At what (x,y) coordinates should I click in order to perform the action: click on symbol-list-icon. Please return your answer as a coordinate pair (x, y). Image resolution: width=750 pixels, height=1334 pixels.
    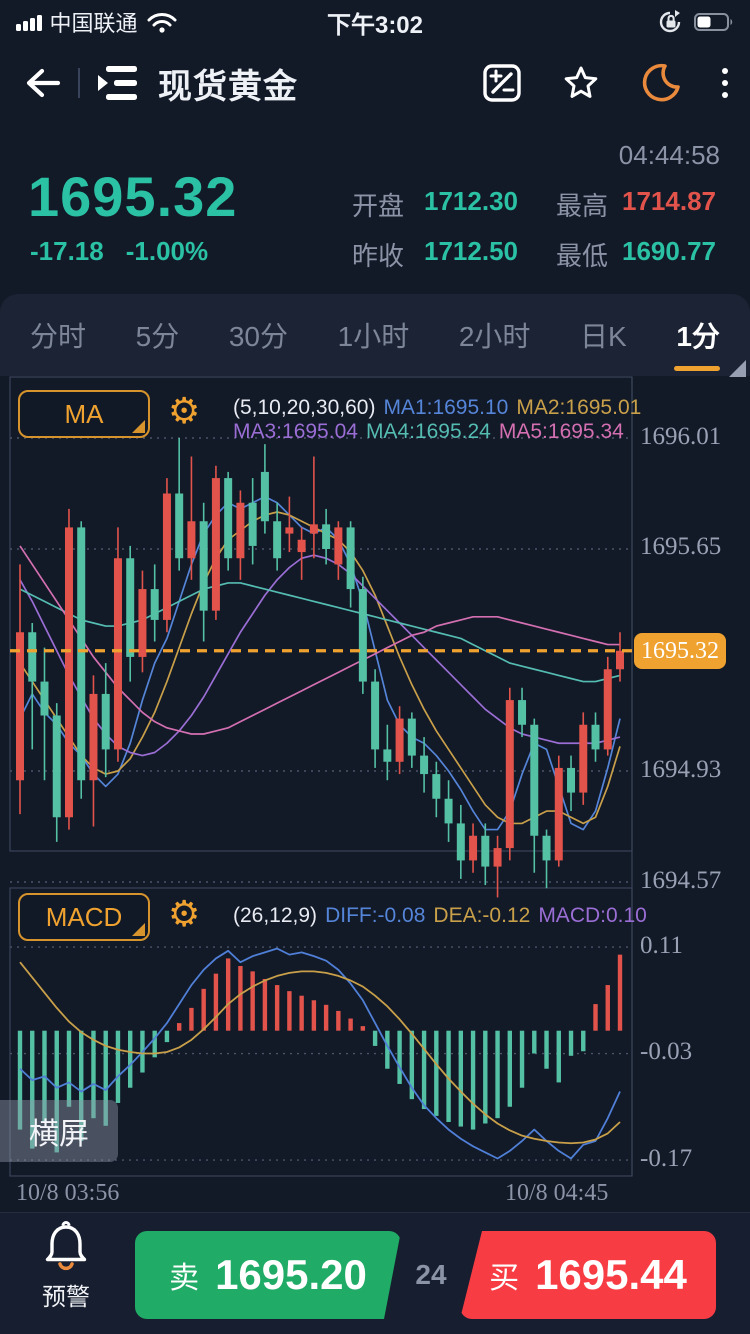
    Looking at the image, I should click on (118, 83).